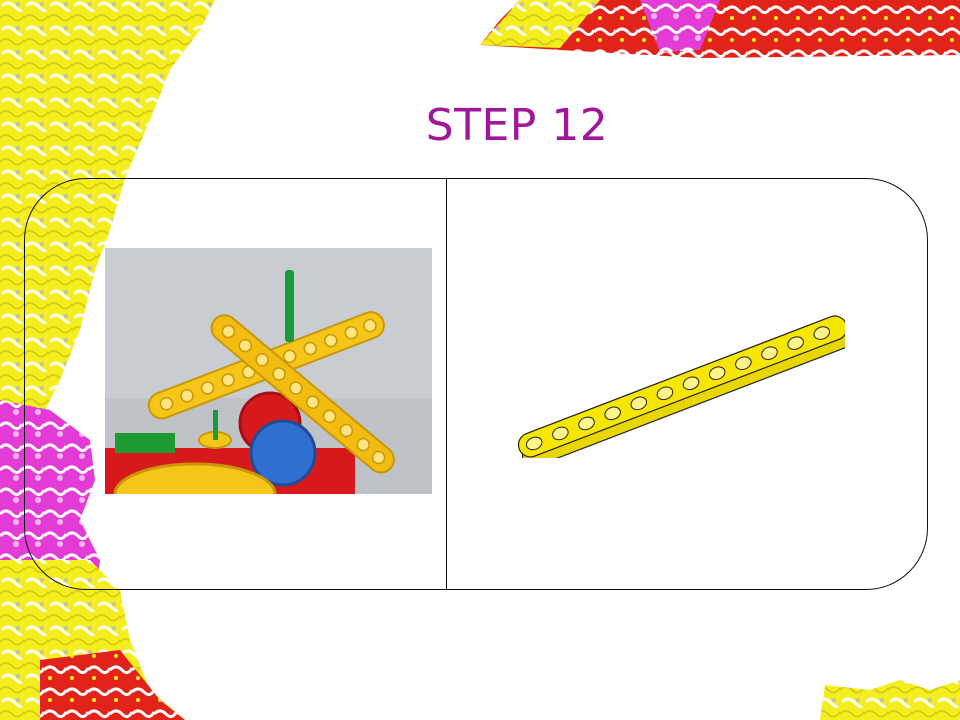 The height and width of the screenshot is (720, 960). Describe the element at coordinates (684, 391) in the screenshot. I see `yellow-lego-beam-icon` at that location.